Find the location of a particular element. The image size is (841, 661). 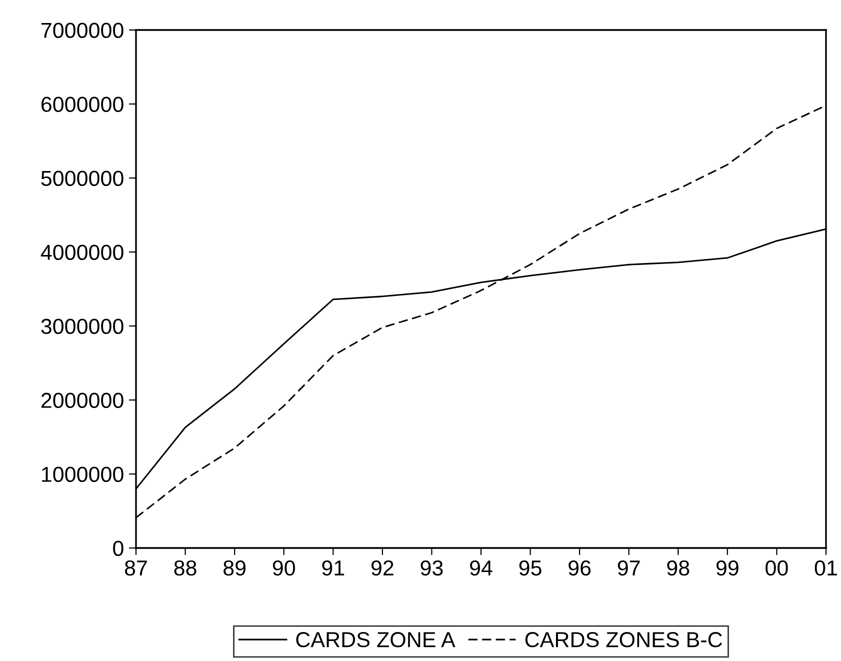

x-tick-label: 99 is located at coordinates (727, 568).